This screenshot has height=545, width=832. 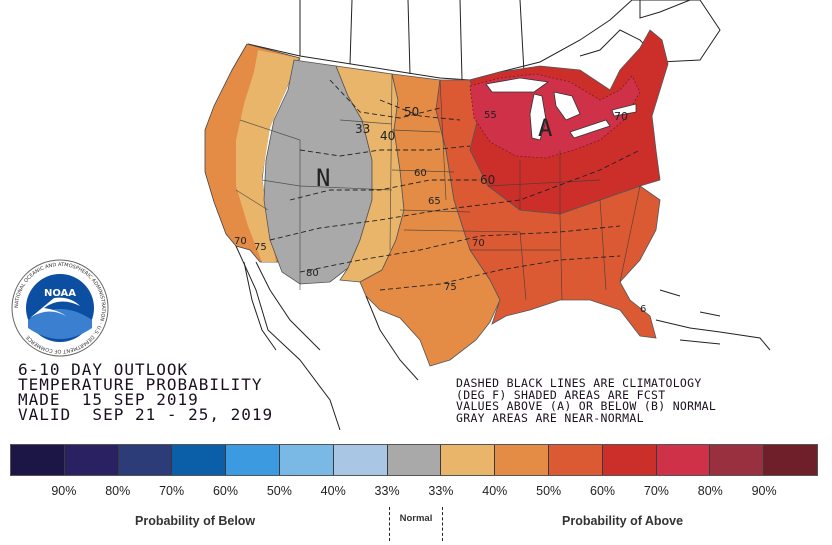 I want to click on lake-ontario, so click(x=624, y=110).